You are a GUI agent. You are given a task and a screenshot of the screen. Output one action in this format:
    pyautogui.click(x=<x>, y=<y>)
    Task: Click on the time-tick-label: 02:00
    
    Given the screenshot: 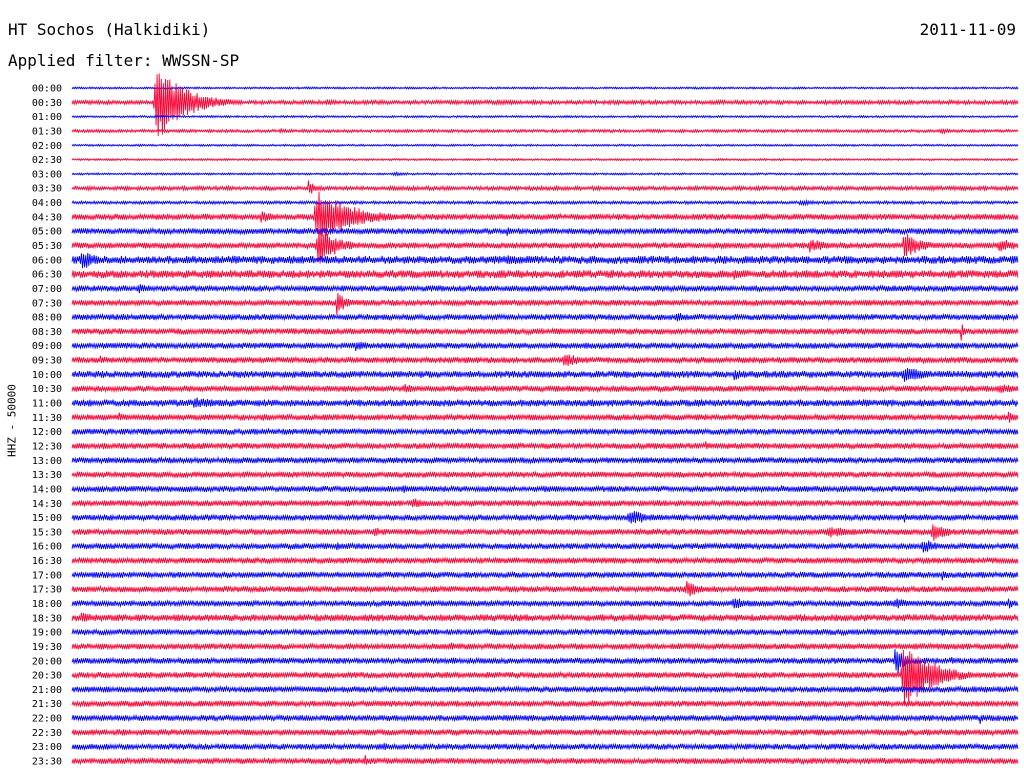 What is the action you would take?
    pyautogui.click(x=47, y=146)
    